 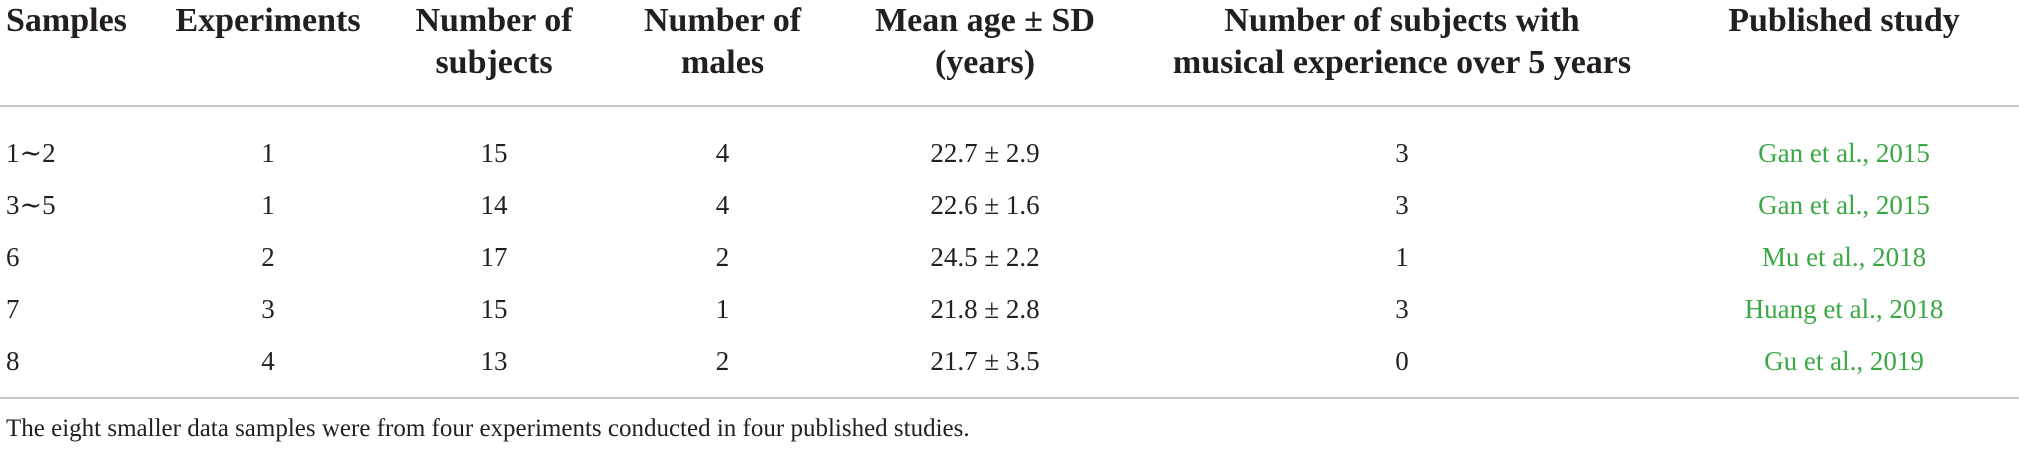 I want to click on header-line: (years), so click(x=985, y=62).